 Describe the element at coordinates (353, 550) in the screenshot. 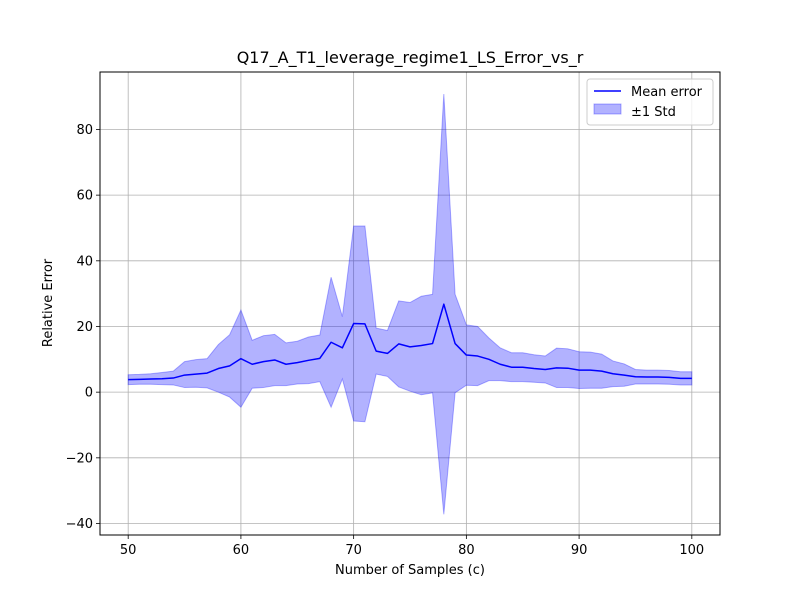

I see `x-tick-label: 70` at that location.